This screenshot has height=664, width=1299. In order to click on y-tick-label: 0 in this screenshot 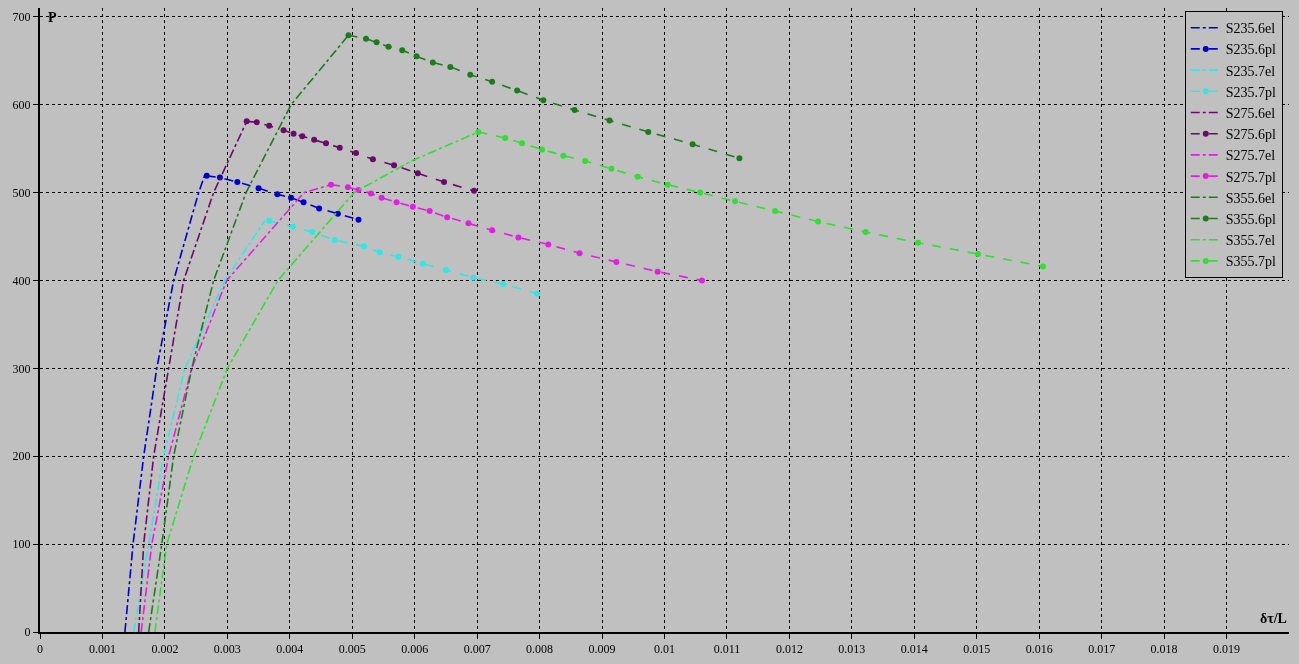, I will do `click(27, 632)`.